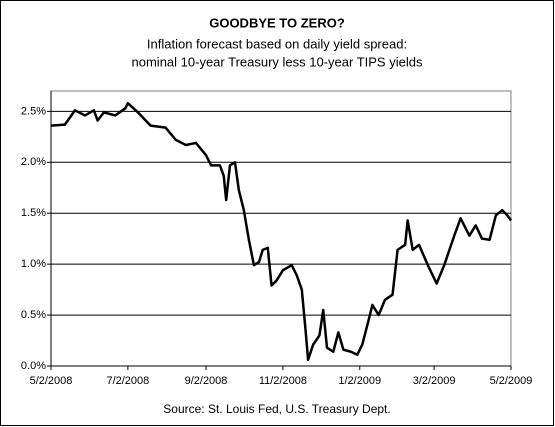 This screenshot has width=555, height=427. I want to click on y-tick-label: 0.5%, so click(33, 315).